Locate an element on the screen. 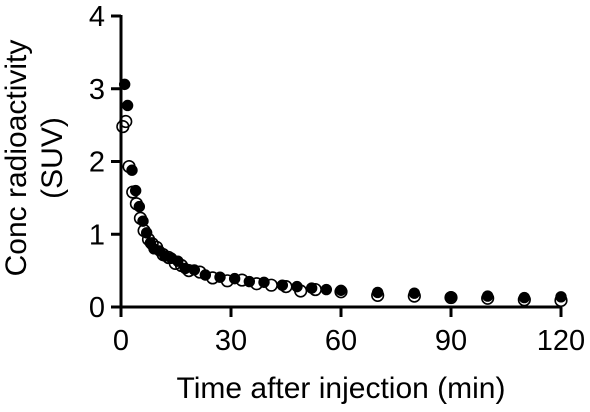 The image size is (590, 412). y-axis-title-line-1: Conc radioactivity is located at coordinates (16, 158).